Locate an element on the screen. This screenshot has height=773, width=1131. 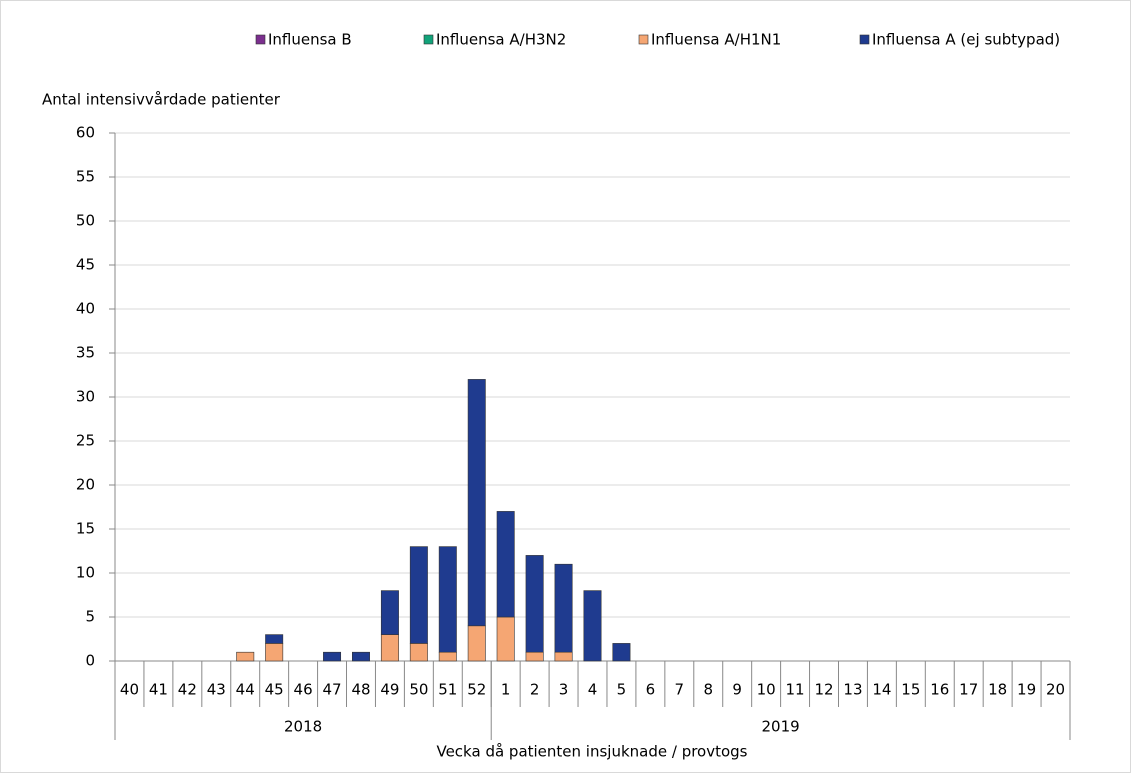
x-tick-label: 10 is located at coordinates (766, 690).